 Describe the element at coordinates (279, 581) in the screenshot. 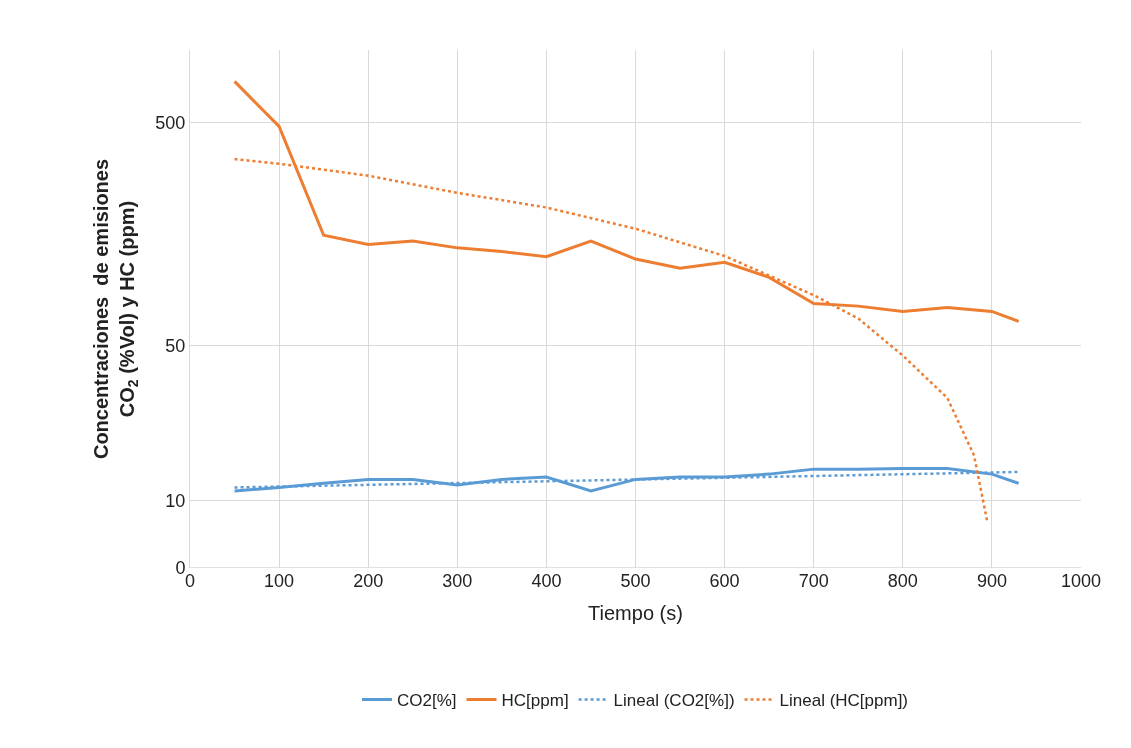

I see `x-tick-label: 100` at that location.